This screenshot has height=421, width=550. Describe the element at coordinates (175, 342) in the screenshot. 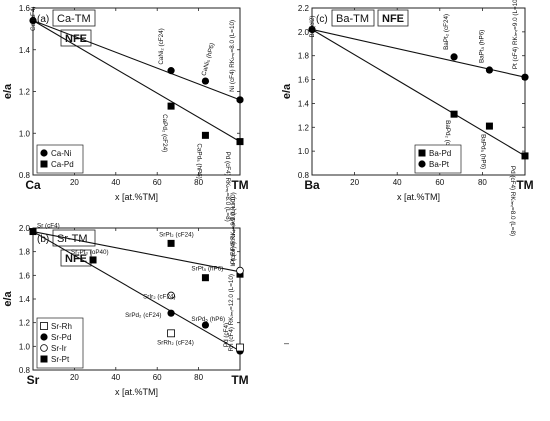

I see `point-label: SrRh₂ (cF24)` at that location.